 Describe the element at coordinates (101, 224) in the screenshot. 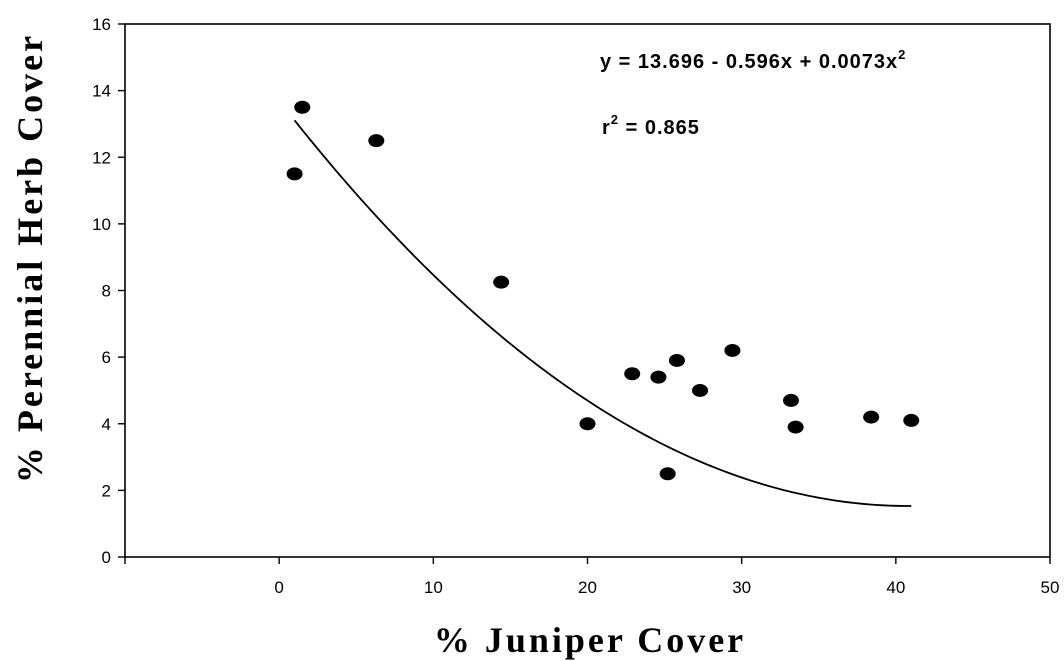

I see `y-tick-label: 10` at that location.